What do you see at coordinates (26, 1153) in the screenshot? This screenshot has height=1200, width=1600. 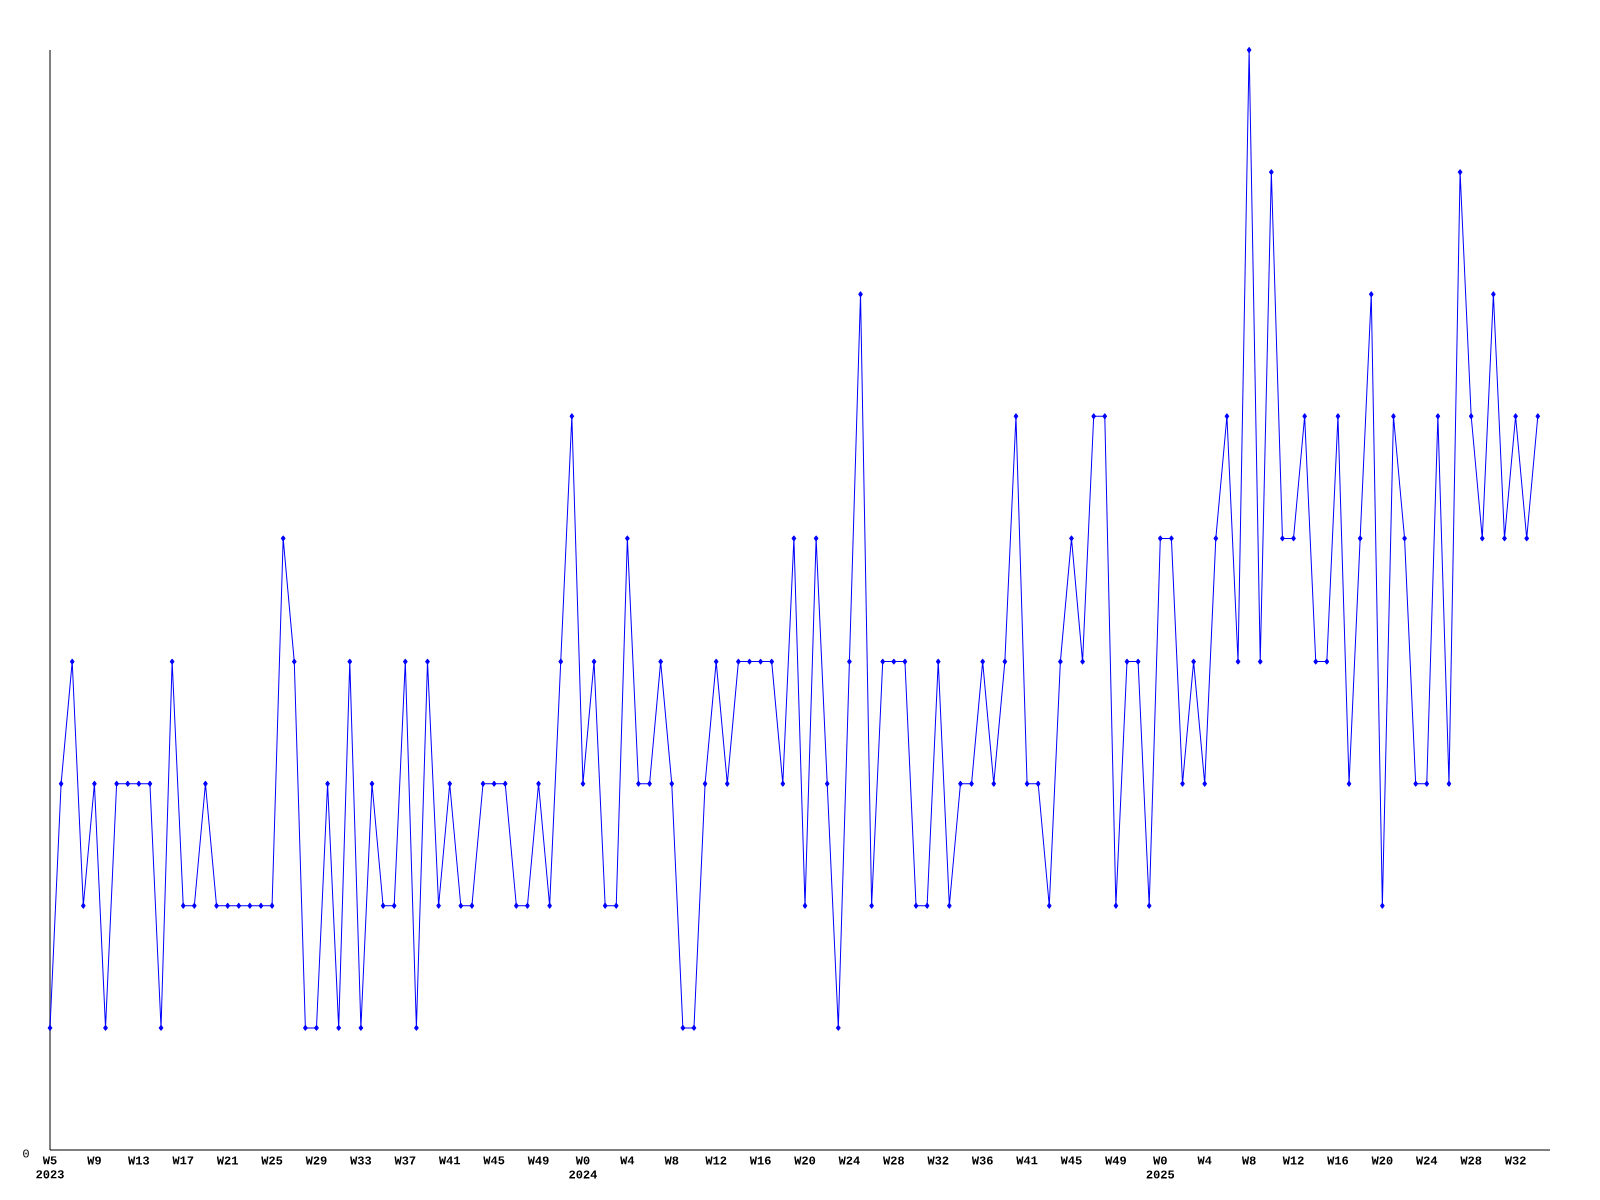 I see `text: 0` at bounding box center [26, 1153].